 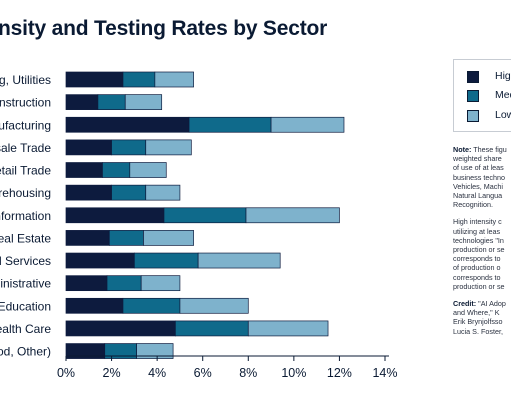 I want to click on x-tick-label: 0%, so click(x=66, y=373).